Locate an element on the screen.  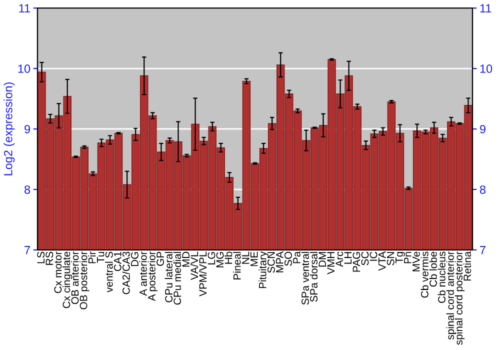
x-tick-label: Arc is located at coordinates (340, 259).